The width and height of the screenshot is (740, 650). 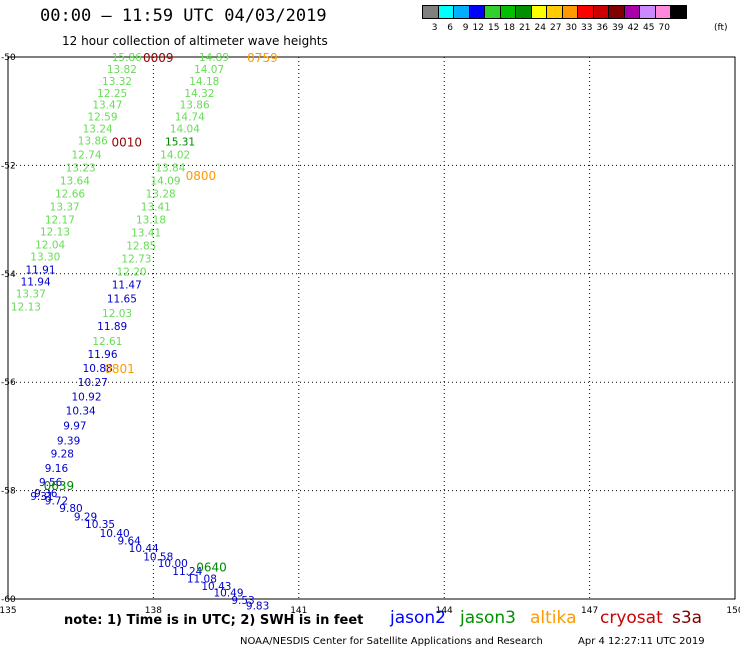 I want to click on color-scale-label: 45, so click(x=649, y=28).